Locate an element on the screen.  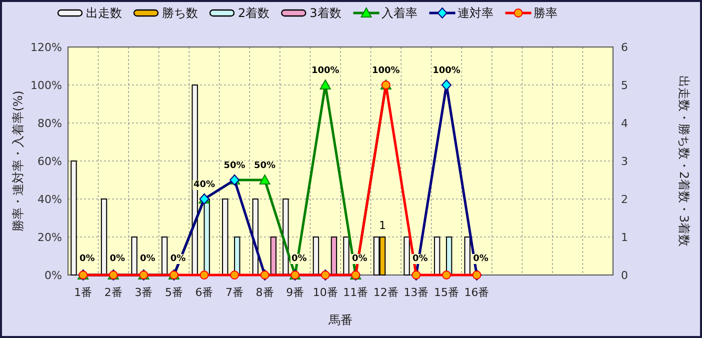
x-tick-label: 7番 is located at coordinates (235, 292).